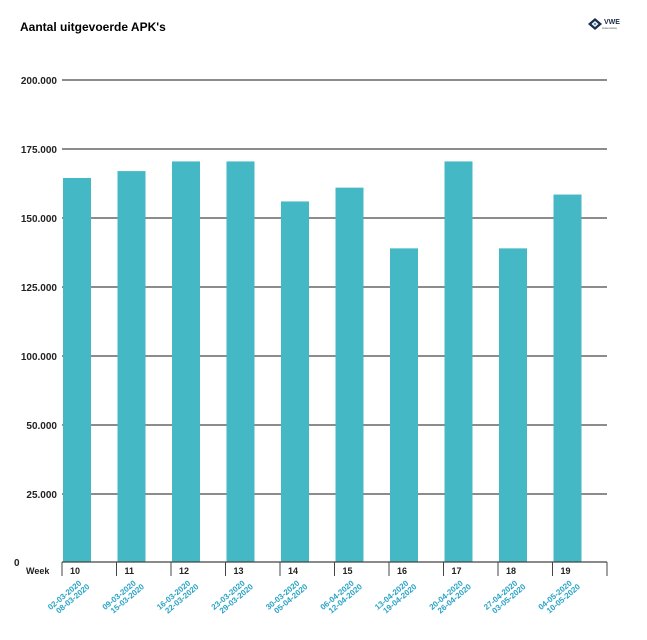 This screenshot has width=647, height=640. Describe the element at coordinates (39, 288) in the screenshot. I see `y-tick-label: 125.000` at that location.